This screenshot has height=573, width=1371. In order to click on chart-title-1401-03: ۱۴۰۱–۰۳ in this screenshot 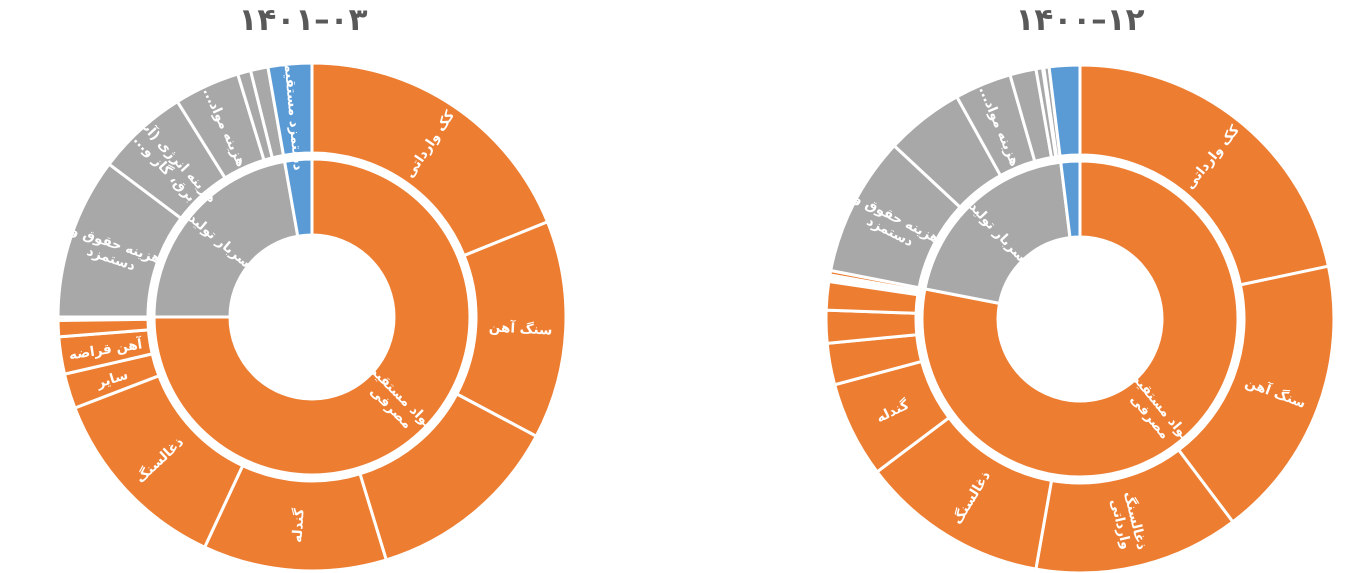, I will do `click(303, 20)`.